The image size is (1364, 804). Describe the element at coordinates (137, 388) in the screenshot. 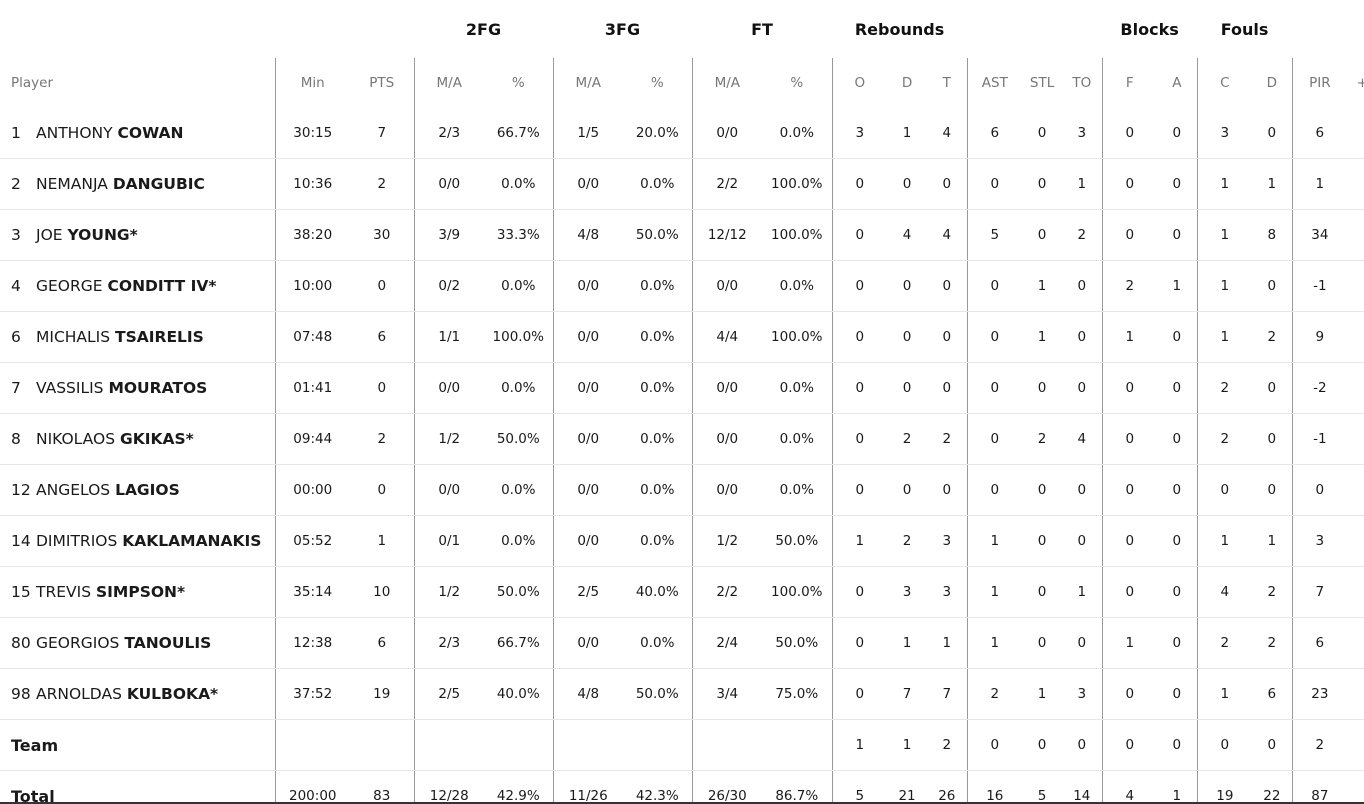

I see `player-name-cell: 7 VASSILIS MOURATOS` at that location.